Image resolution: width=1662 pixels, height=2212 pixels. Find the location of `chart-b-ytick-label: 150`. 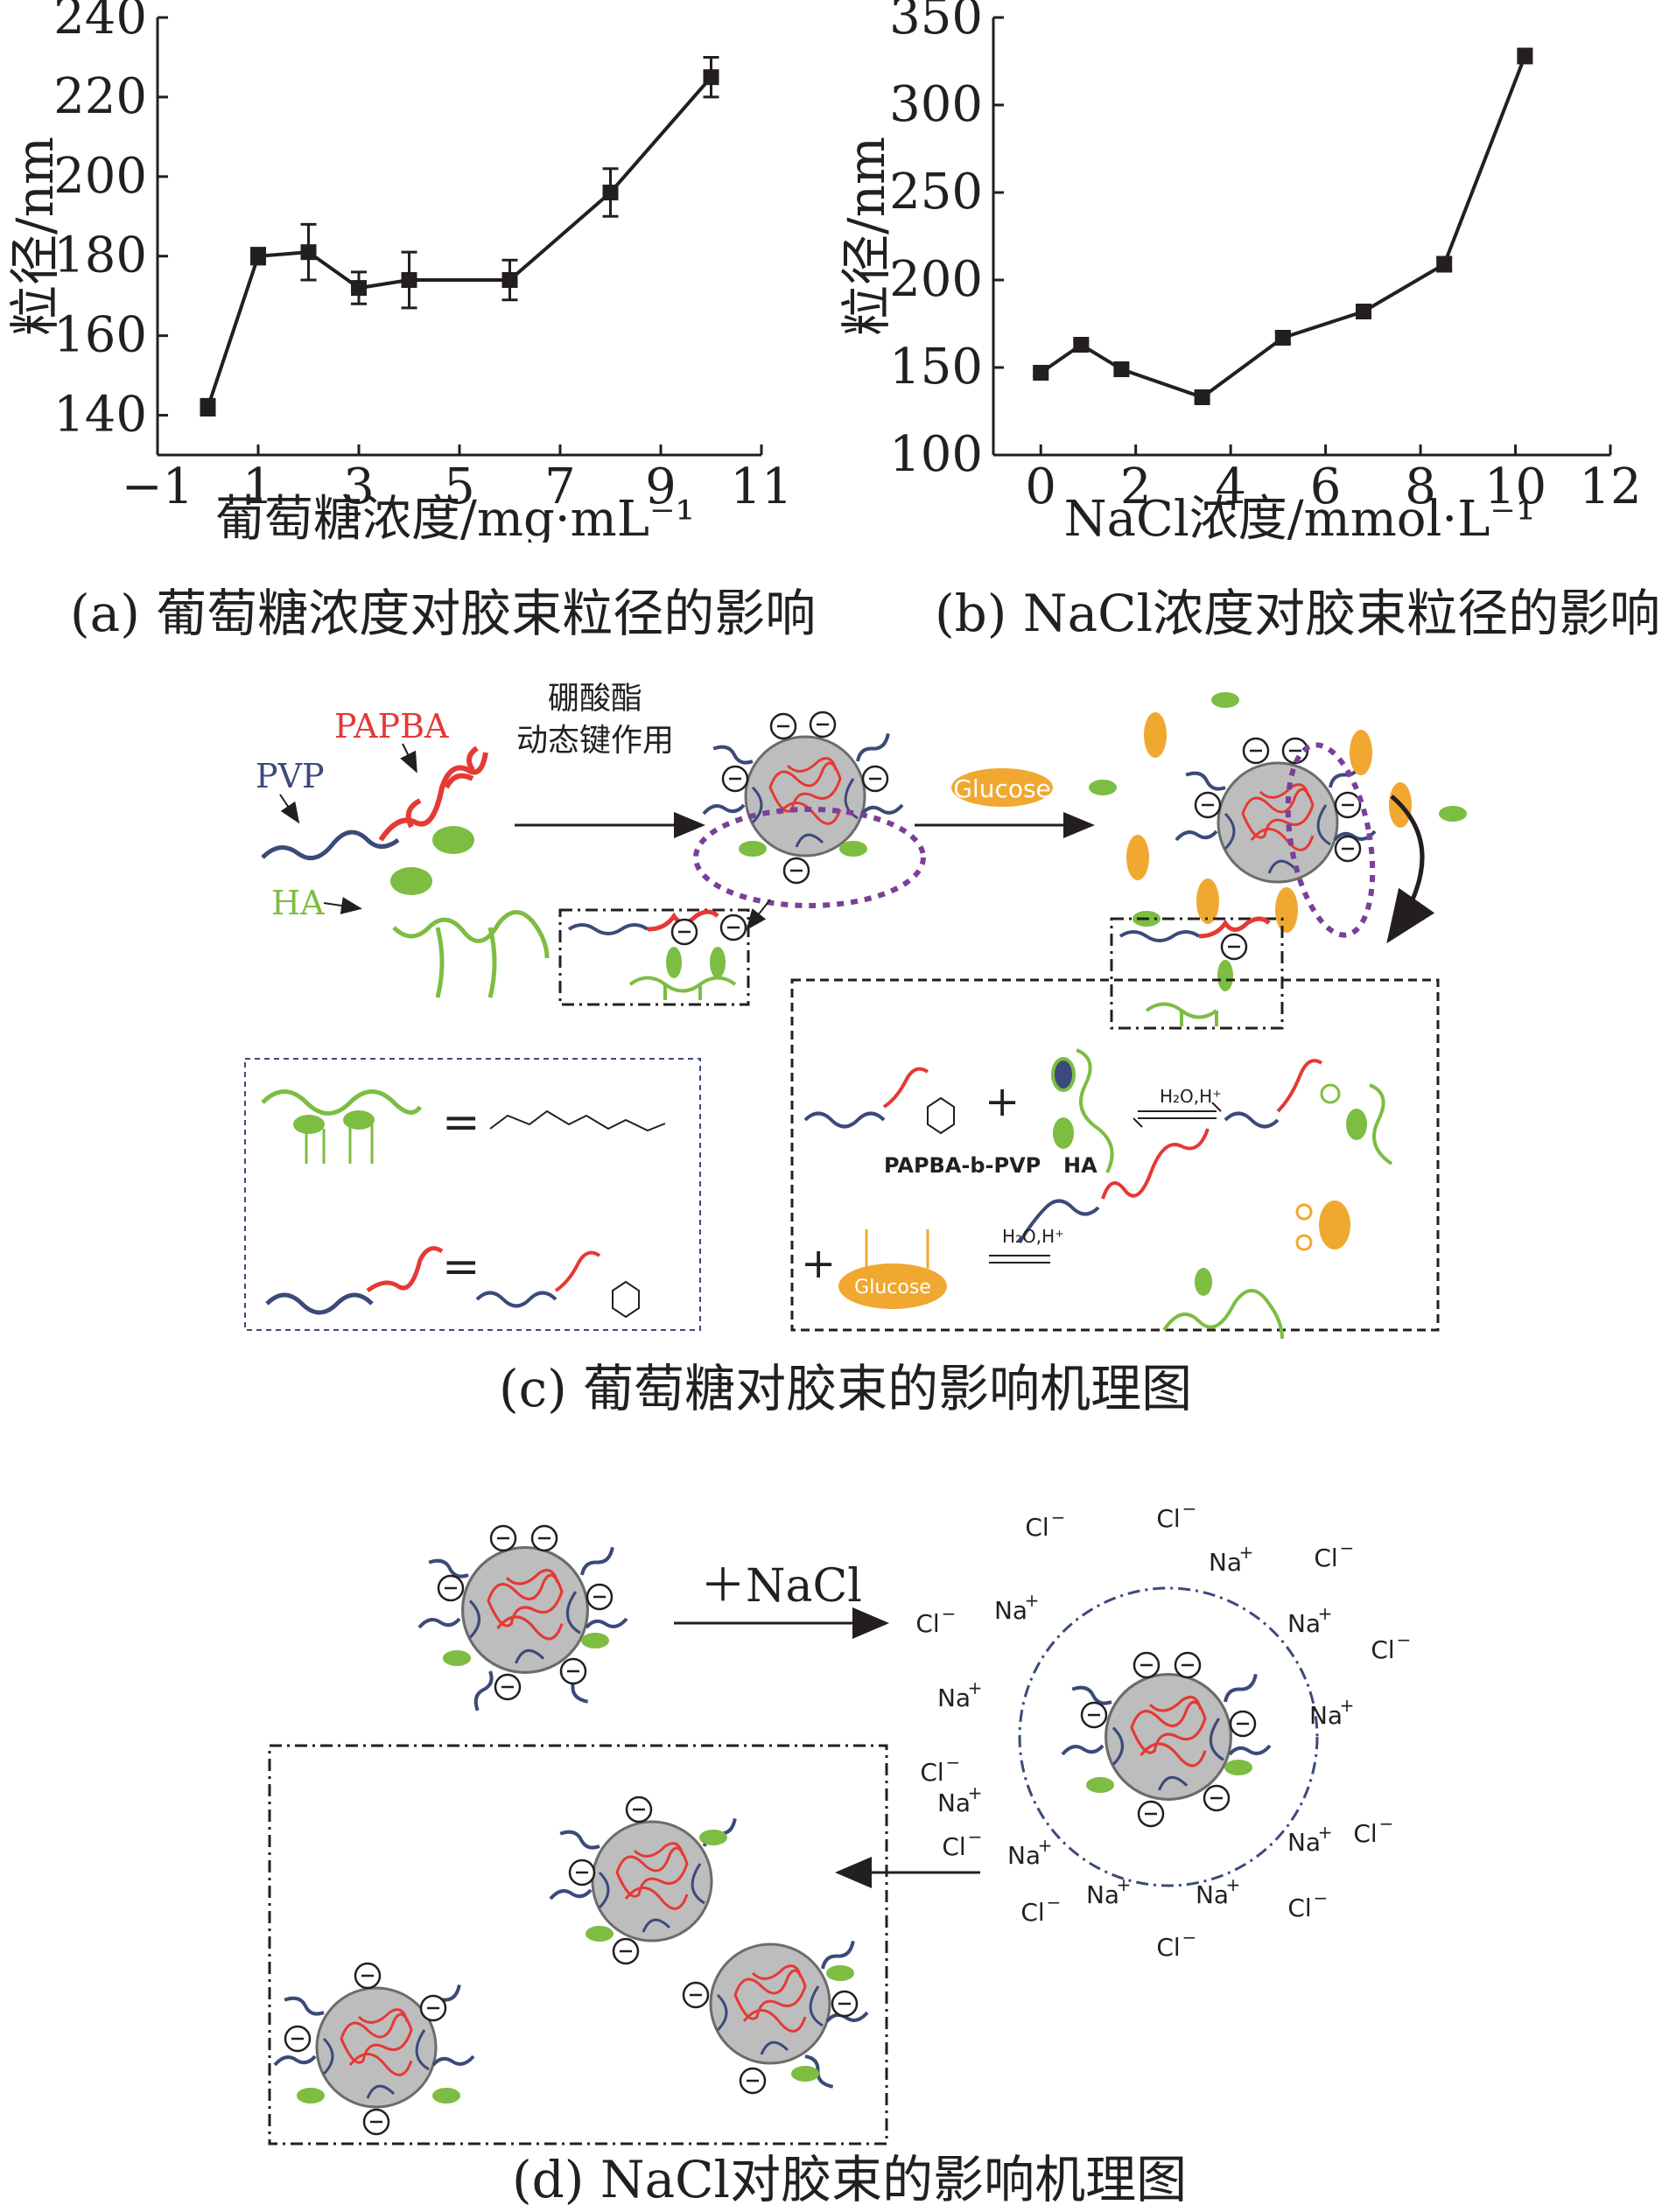

chart-b-ytick-label: 150 is located at coordinates (936, 367).